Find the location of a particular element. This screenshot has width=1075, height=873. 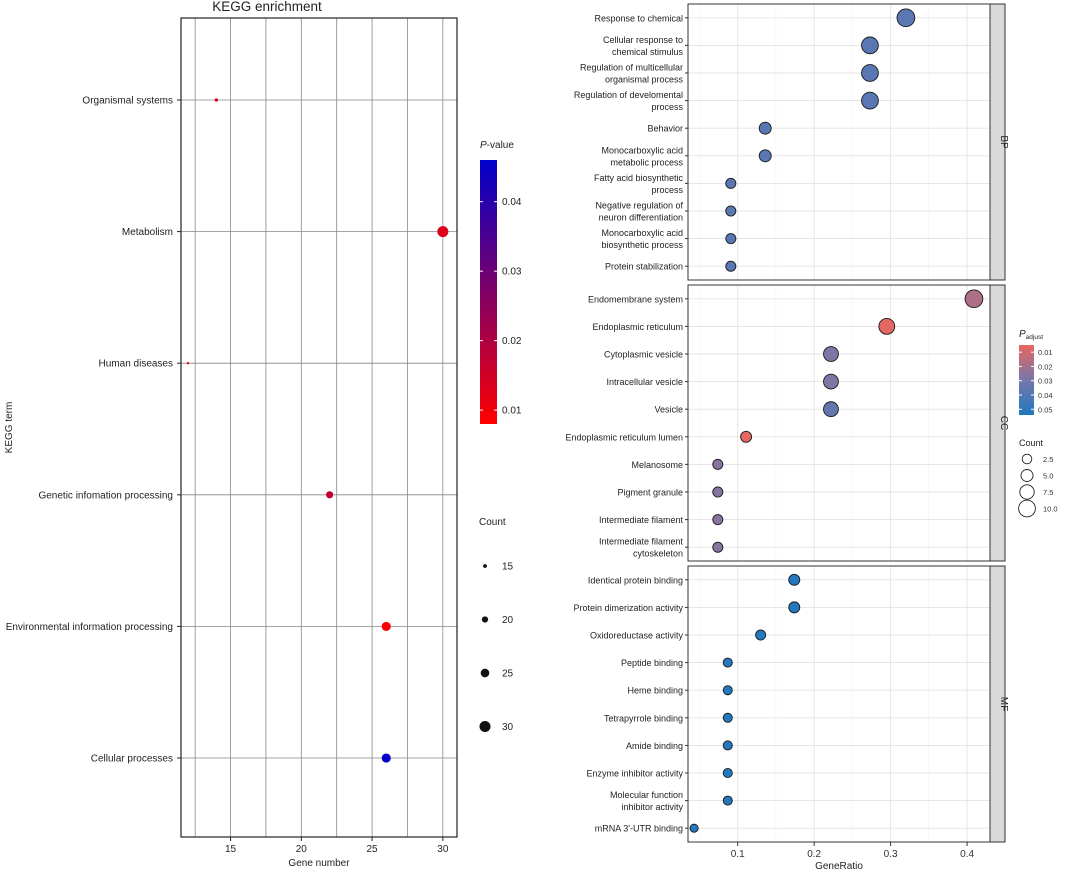

go-y-tick-label: Peptide binding is located at coordinates (652, 663).